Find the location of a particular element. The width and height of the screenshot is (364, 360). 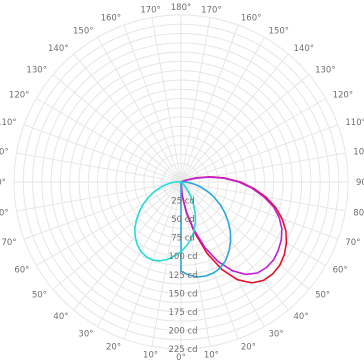

radial-tick-label: 175 cd is located at coordinates (183, 313).